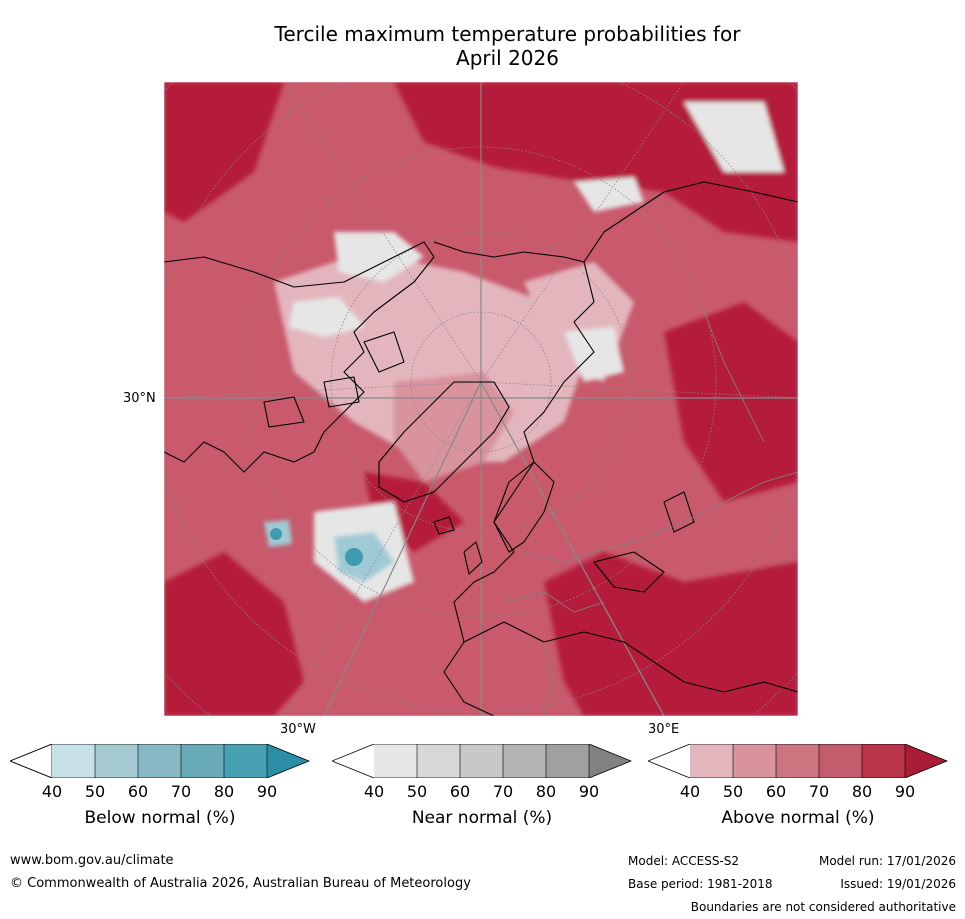 This screenshot has height=919, width=965. Describe the element at coordinates (630, 657) in the screenshot. I see `coast-mediterranean` at that location.